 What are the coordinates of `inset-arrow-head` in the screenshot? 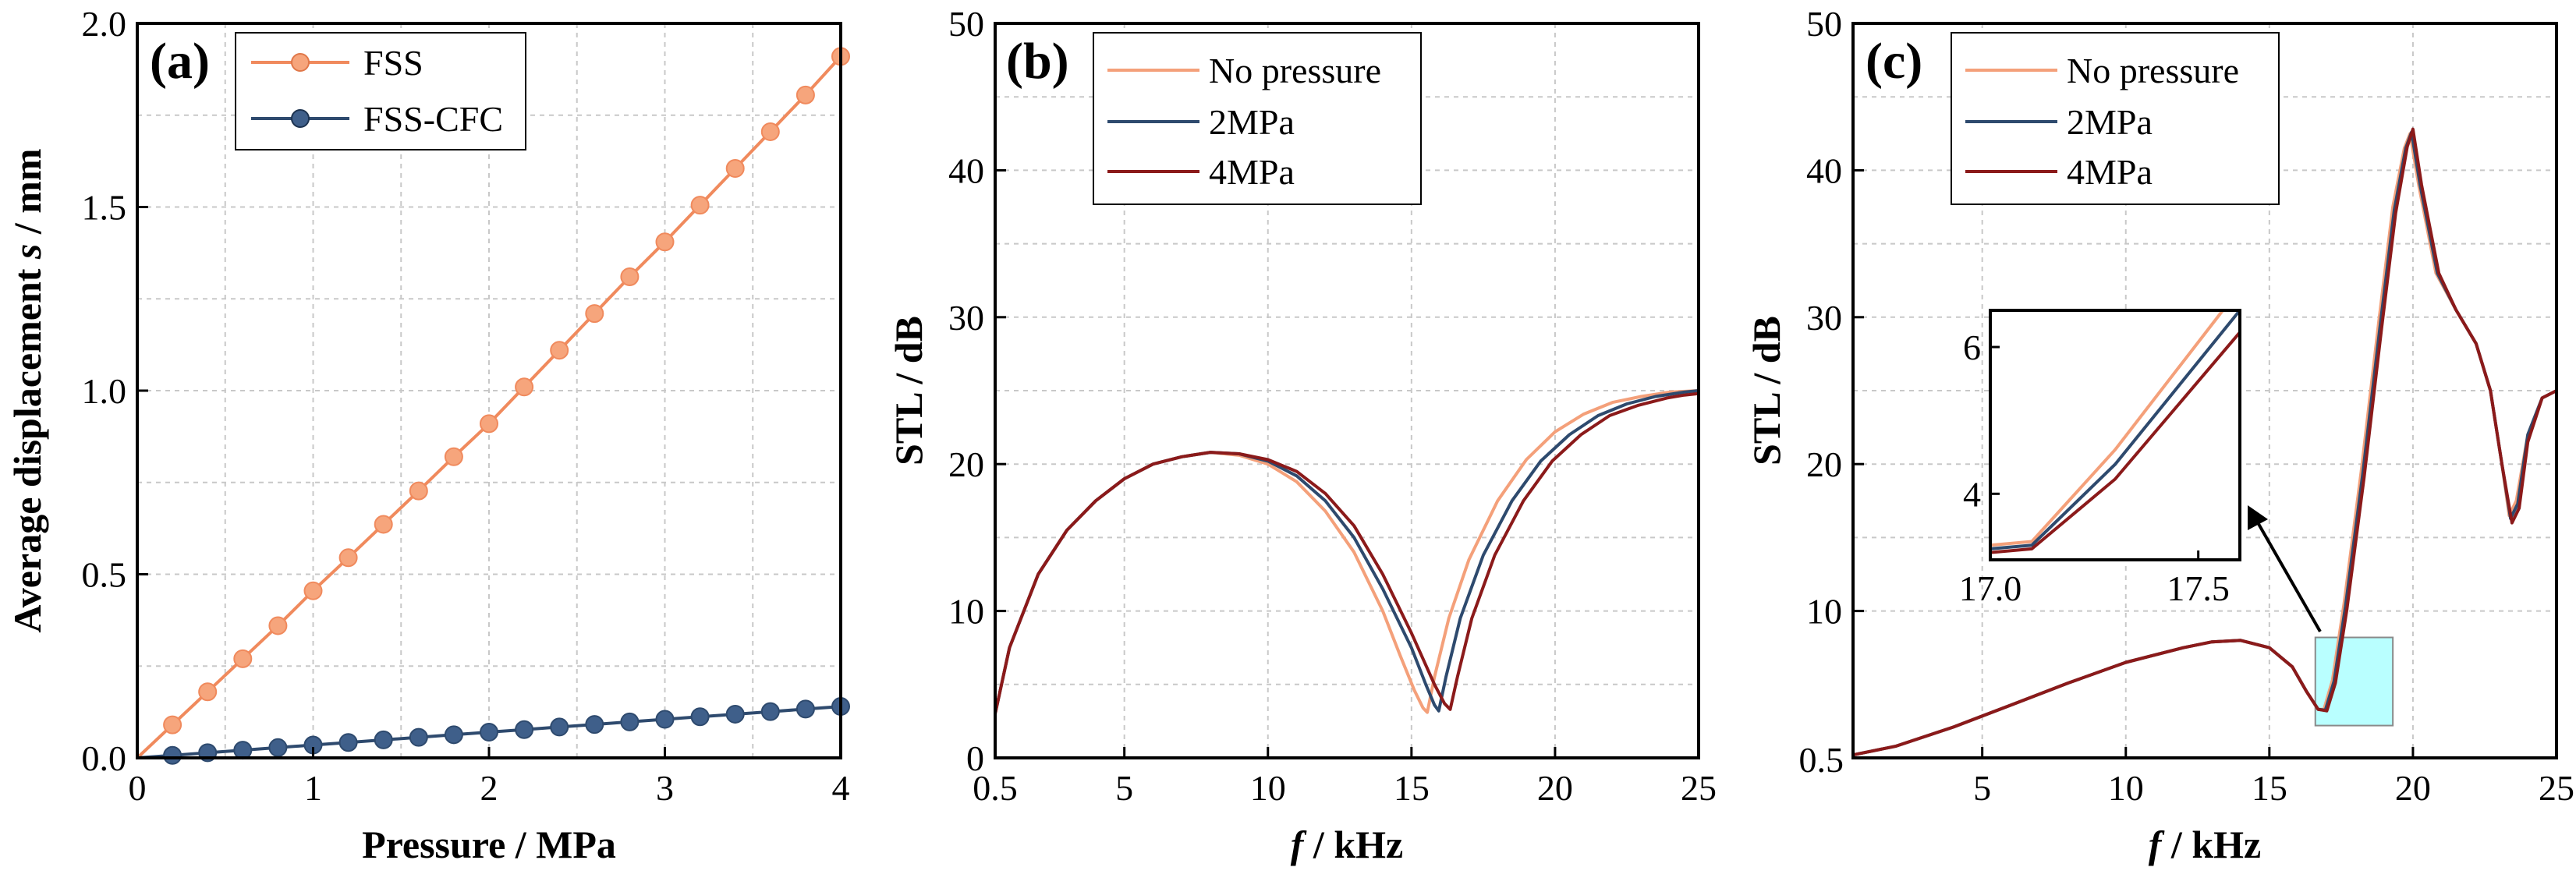 It's located at (2258, 517).